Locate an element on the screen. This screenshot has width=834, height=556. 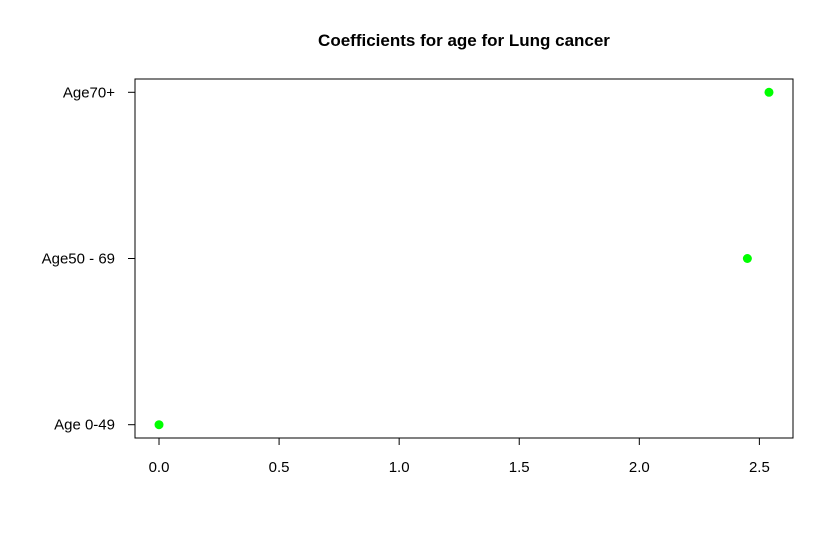
y-tick-label: Age50 - 69 is located at coordinates (78, 259).